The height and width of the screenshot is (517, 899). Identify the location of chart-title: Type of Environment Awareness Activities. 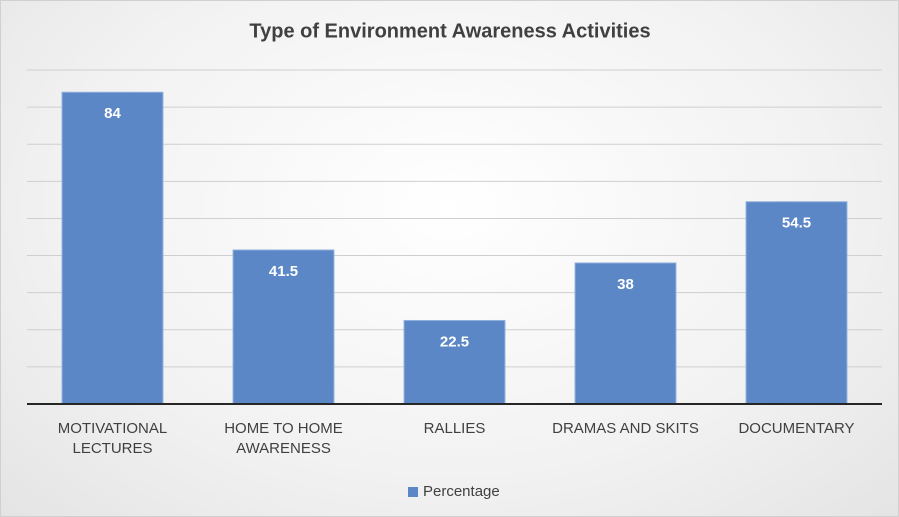
(449, 31).